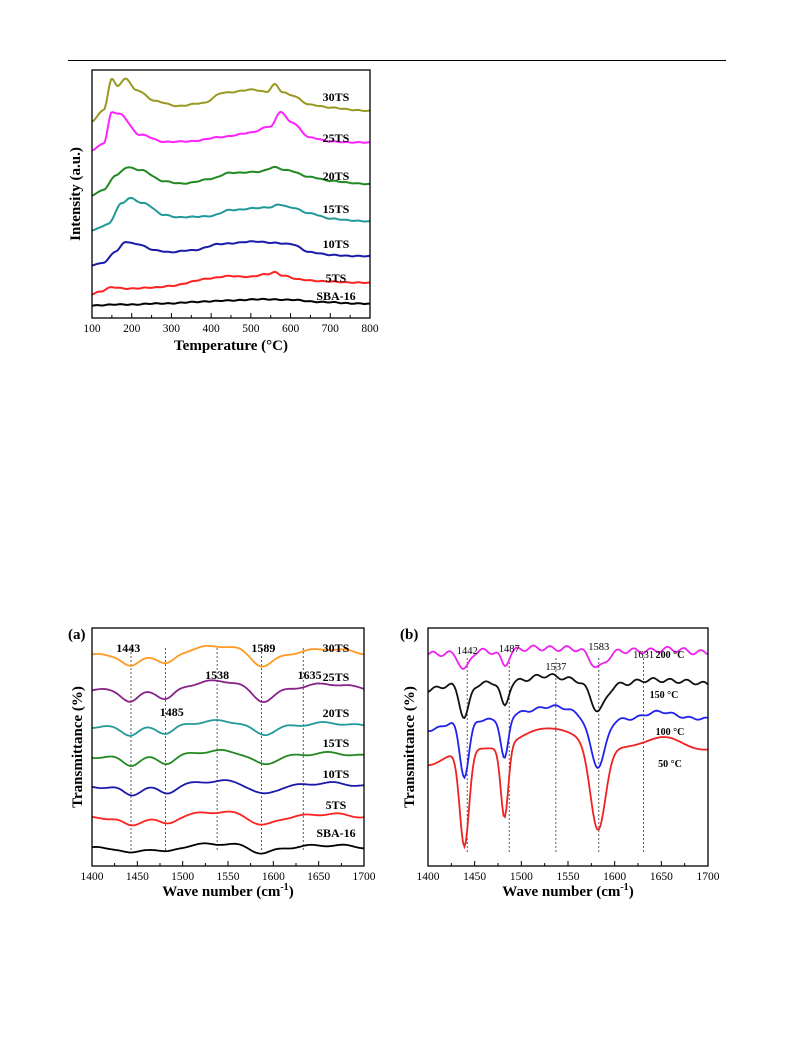  What do you see at coordinates (77, 635) in the screenshot?
I see `ir-a-panel-label: (a)` at bounding box center [77, 635].